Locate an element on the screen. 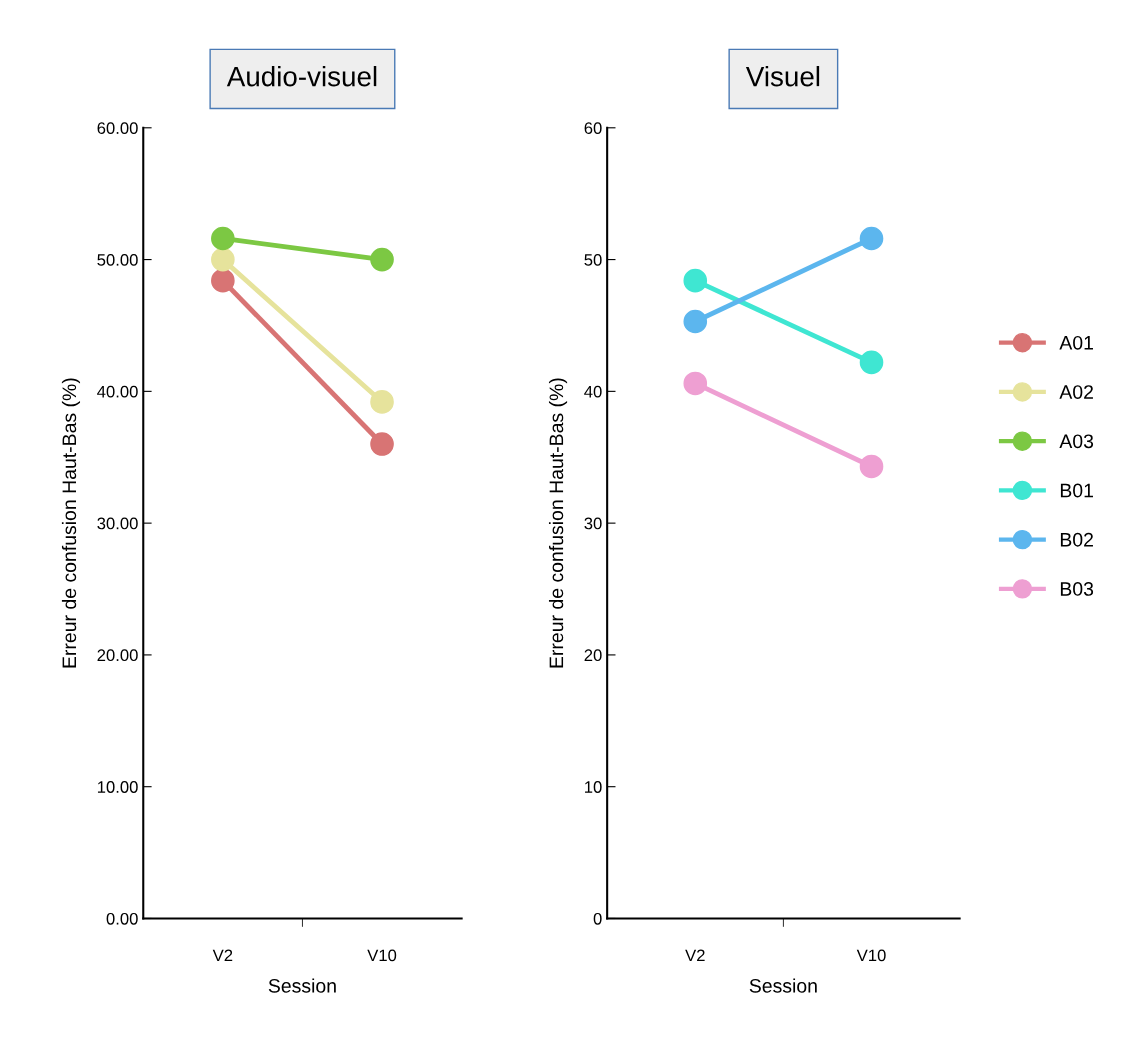  legend-label: B03 is located at coordinates (1077, 589).